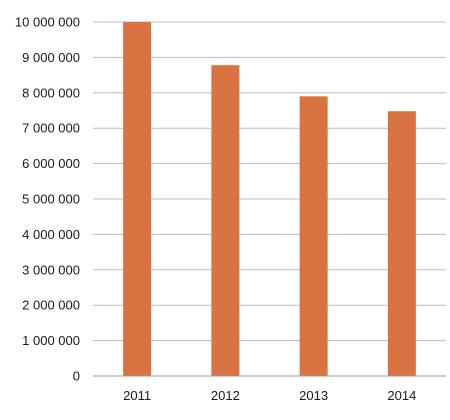 This screenshot has height=420, width=450. I want to click on x-tick-label: 2011, so click(137, 395).